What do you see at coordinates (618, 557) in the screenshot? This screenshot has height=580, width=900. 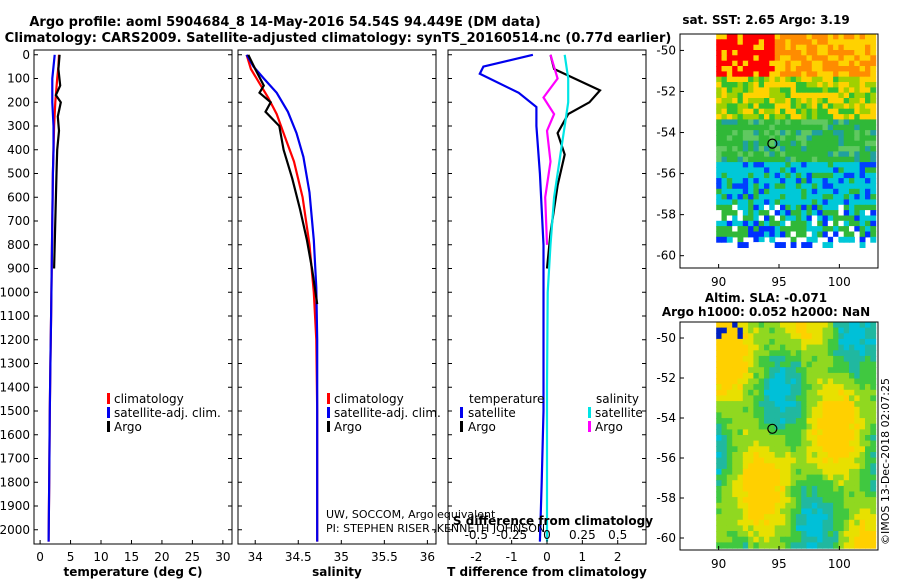 I see `x-tick-label: 2` at bounding box center [618, 557].